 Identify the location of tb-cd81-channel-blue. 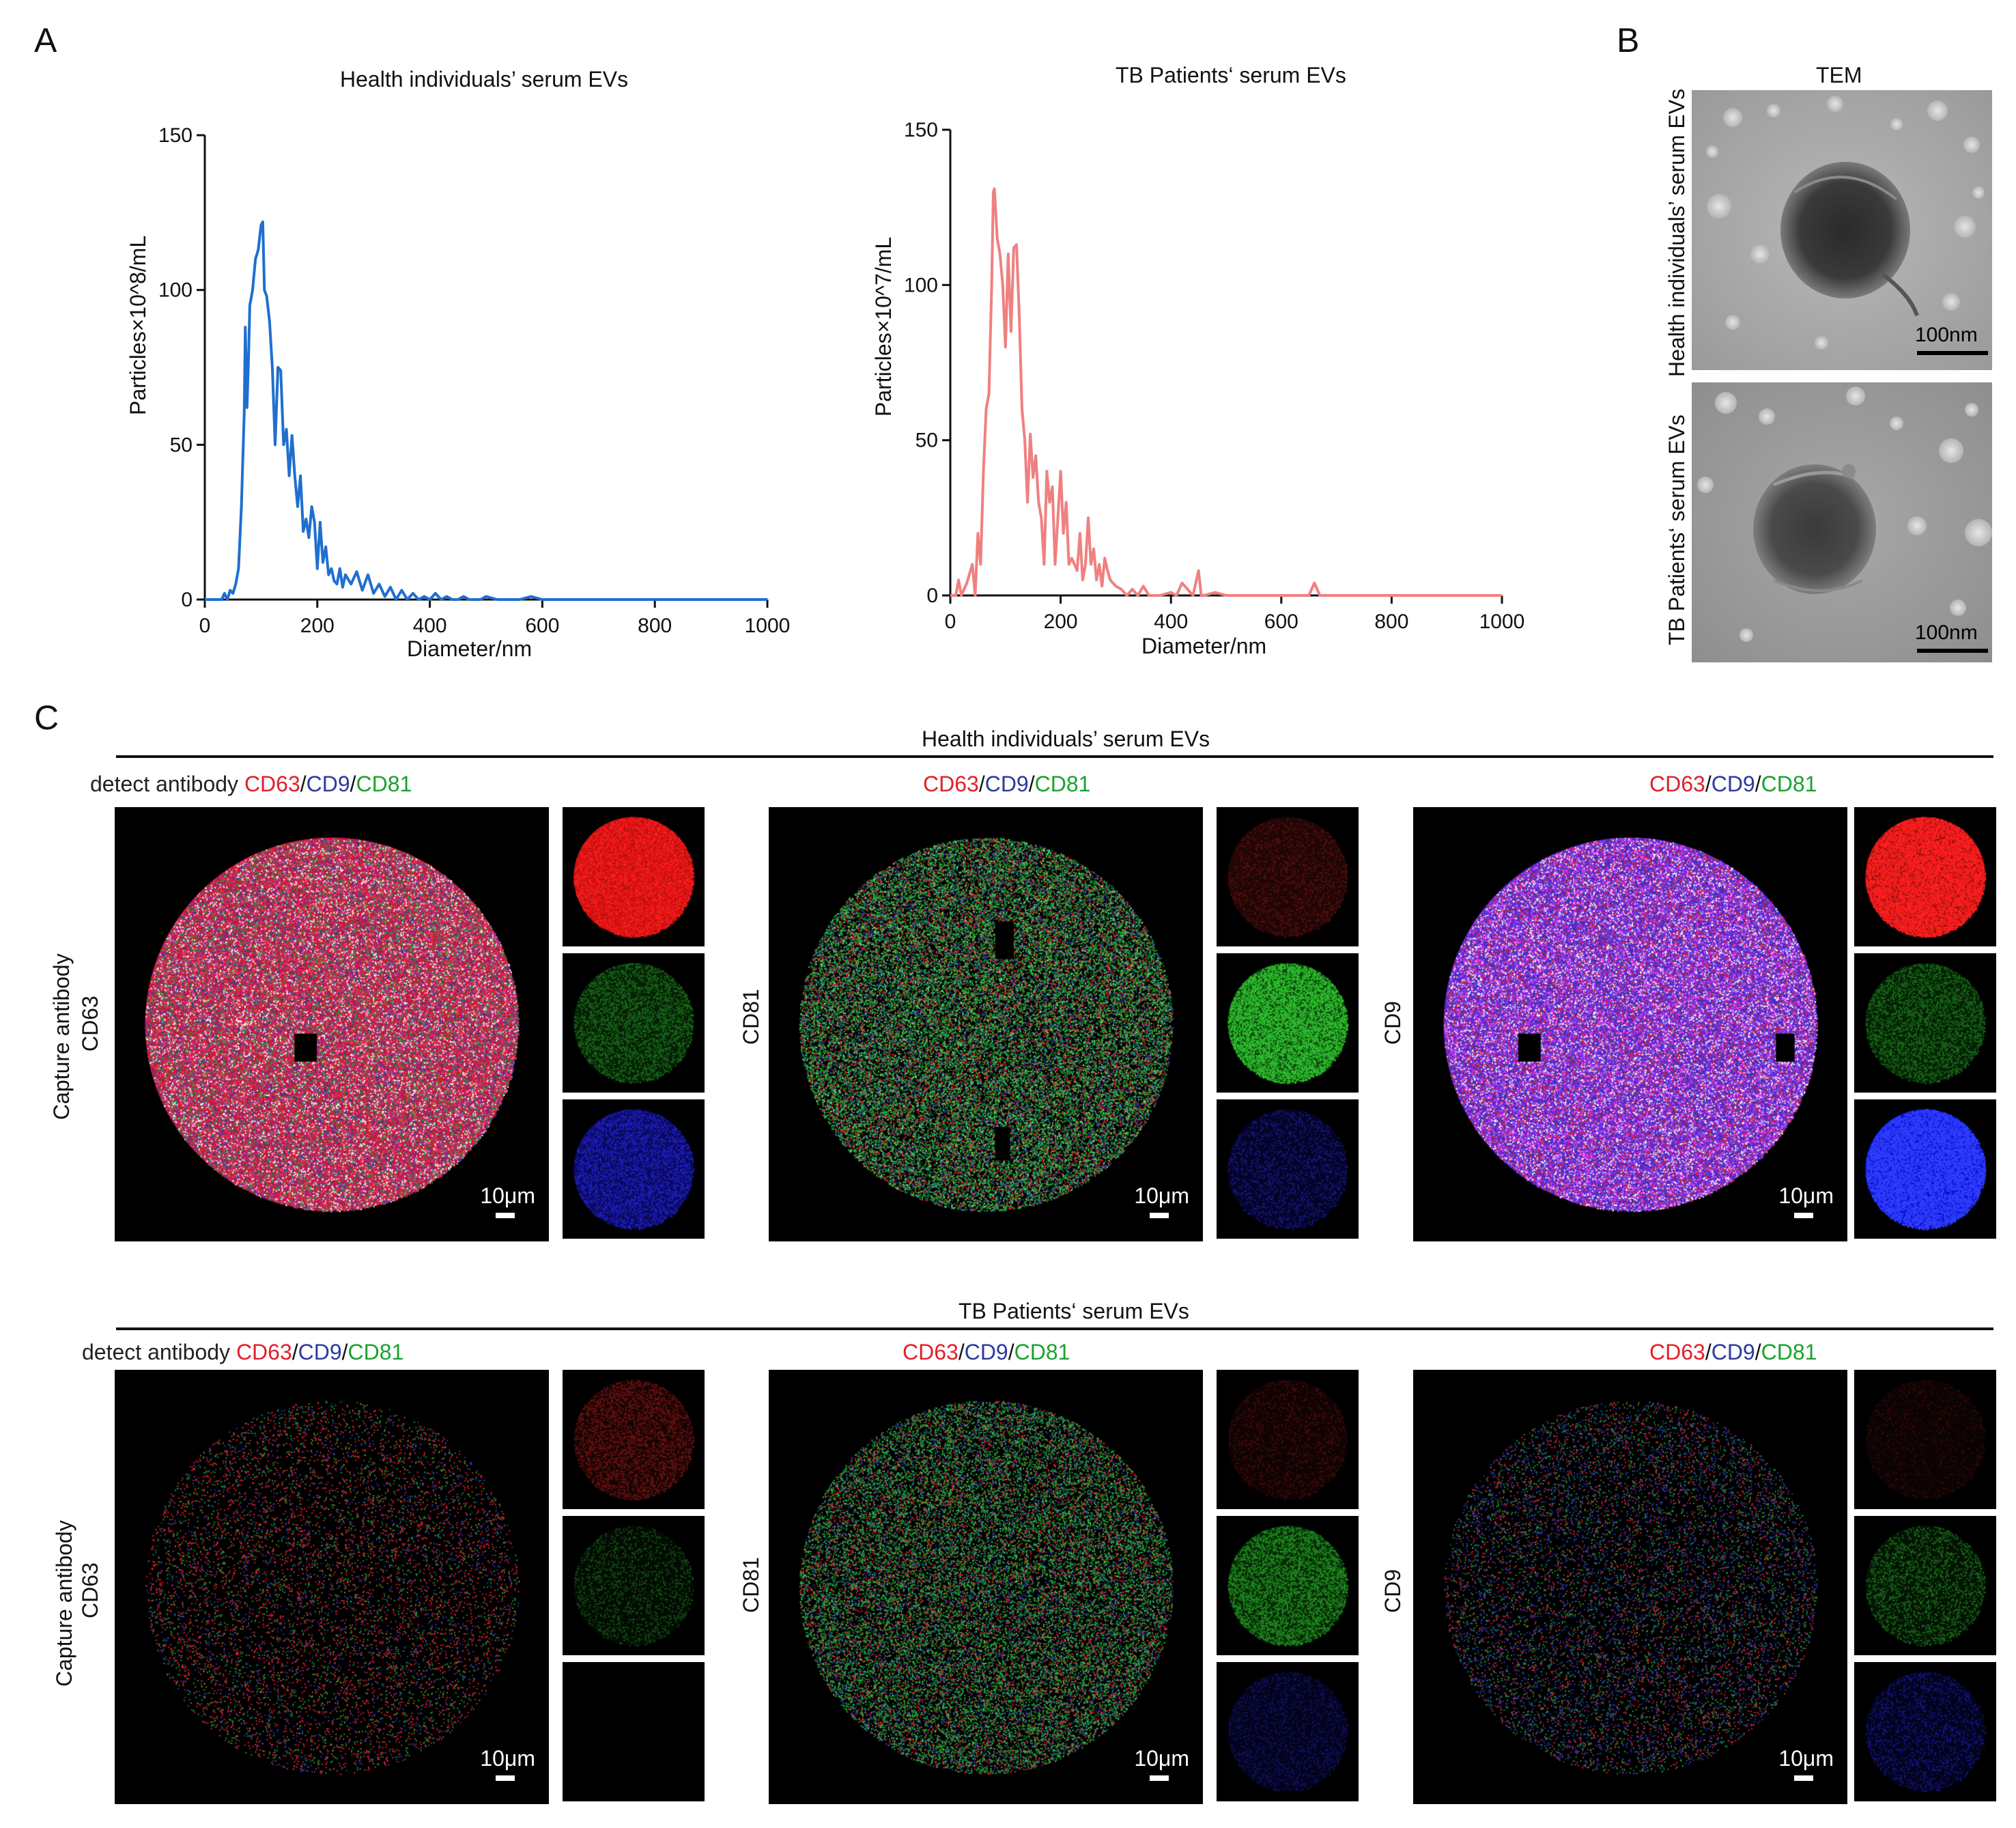
(1288, 1732).